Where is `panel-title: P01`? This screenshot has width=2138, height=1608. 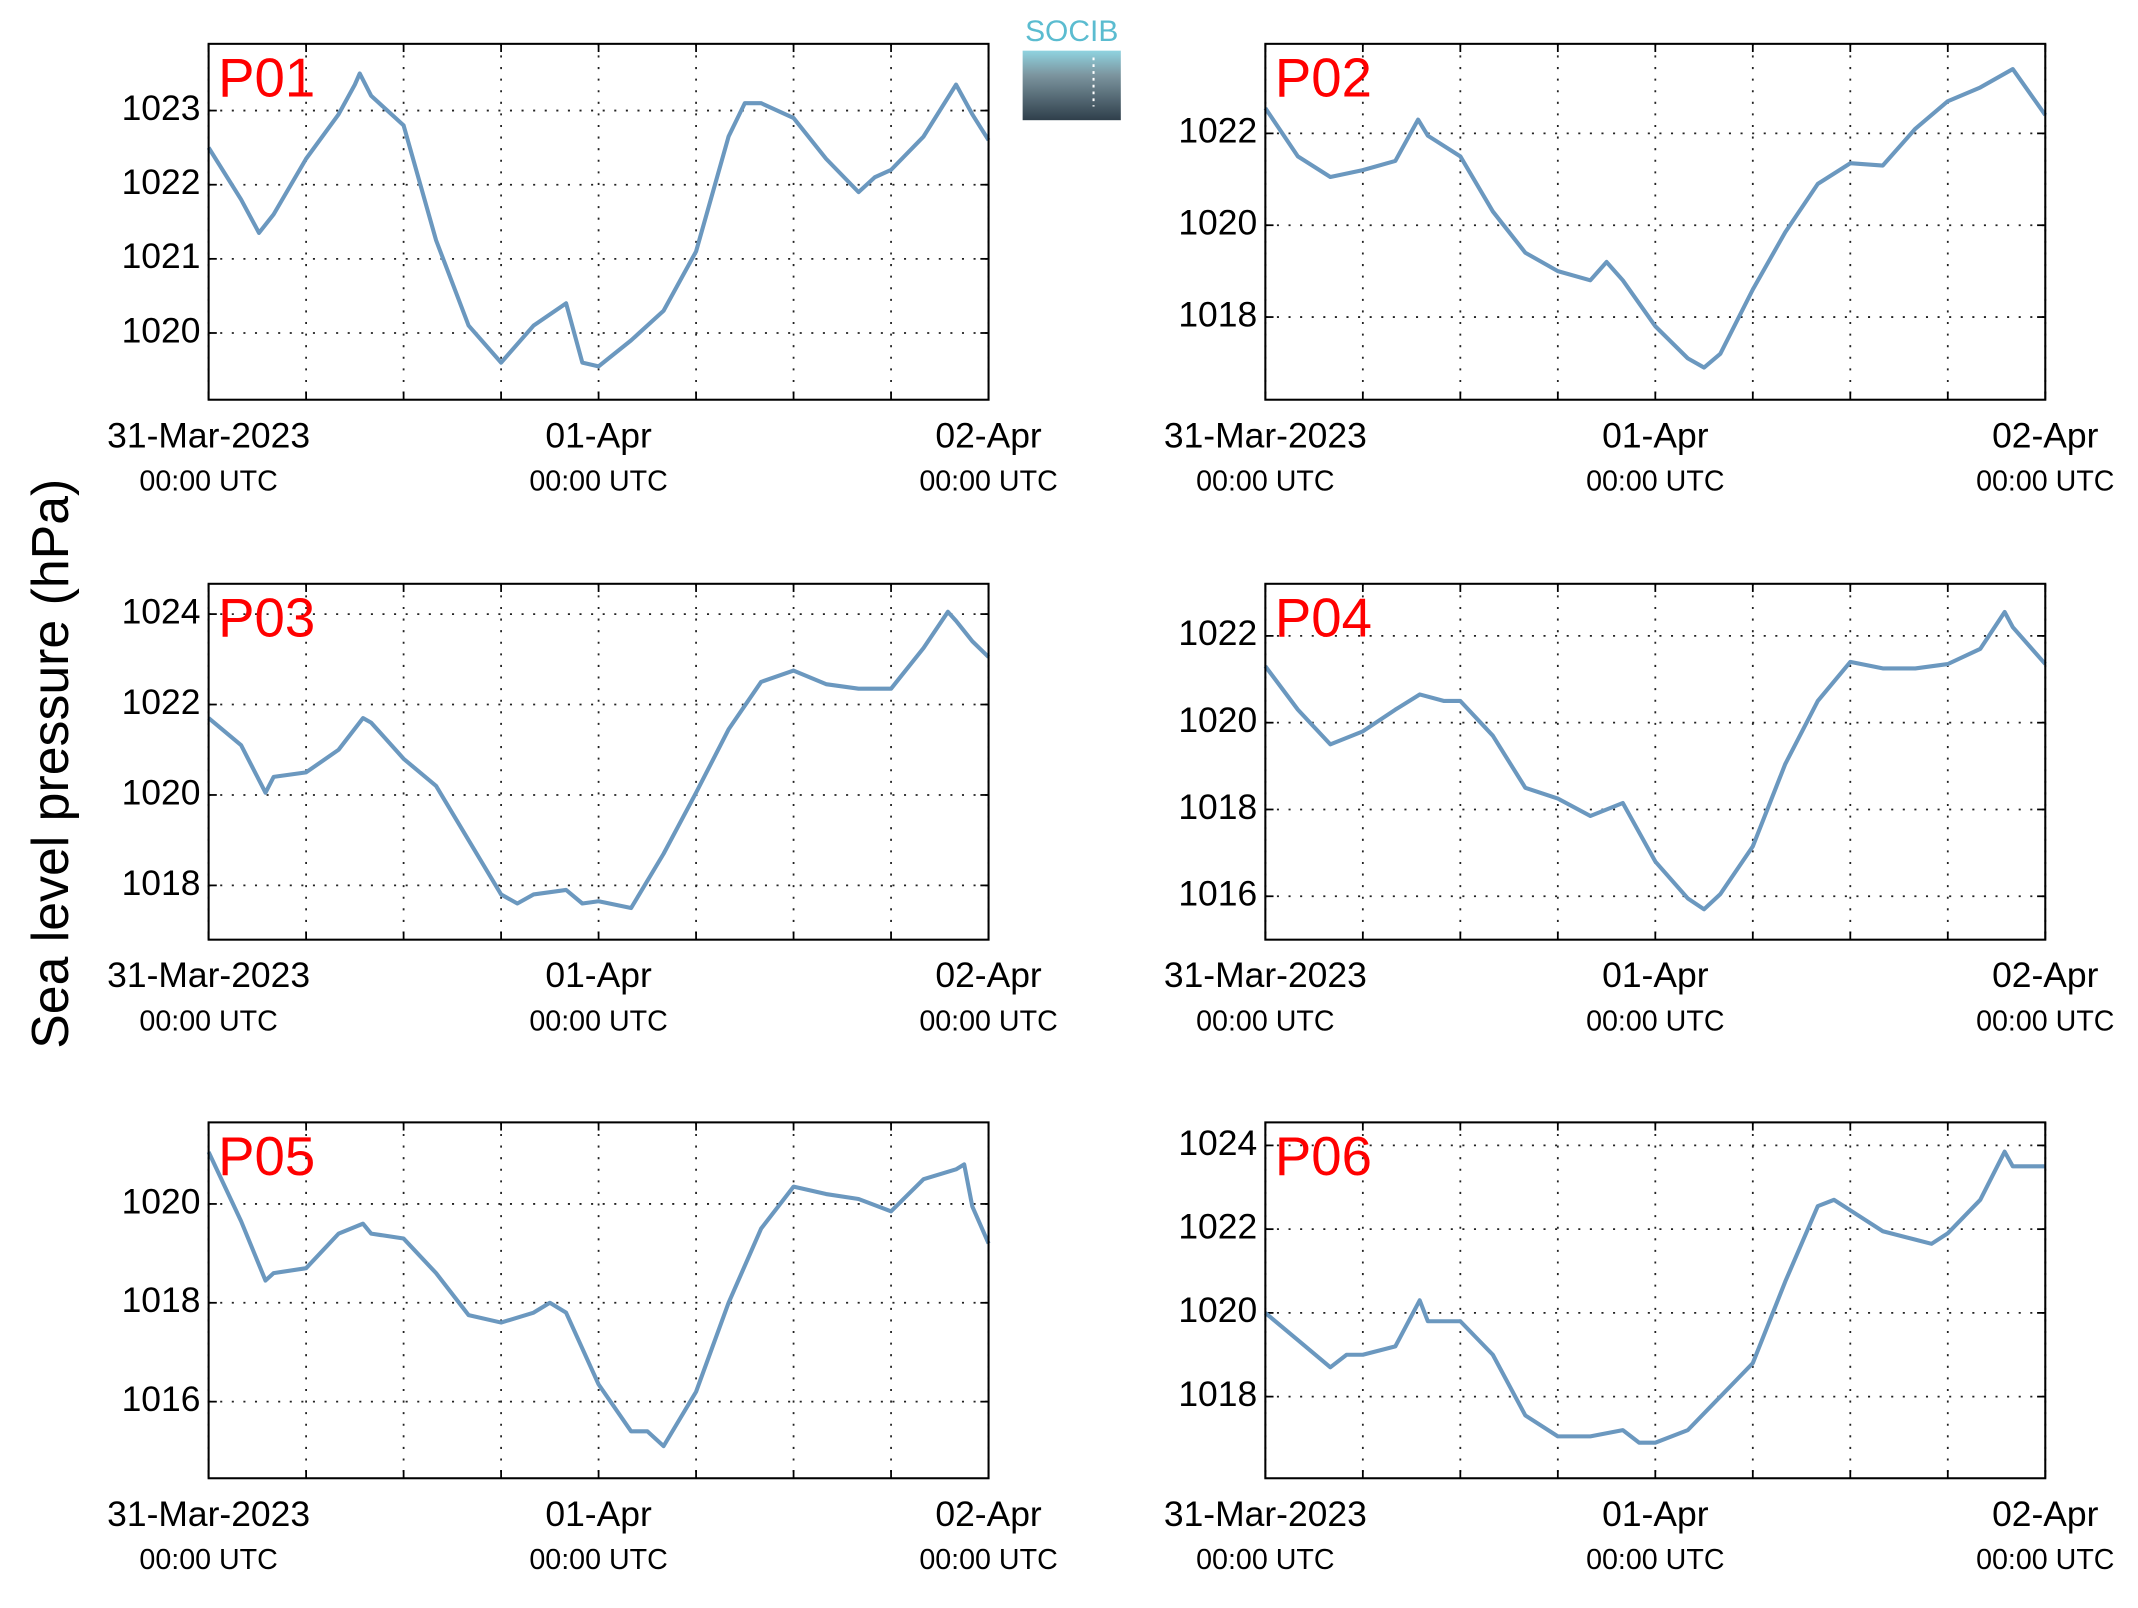
panel-title: P01 is located at coordinates (266, 77).